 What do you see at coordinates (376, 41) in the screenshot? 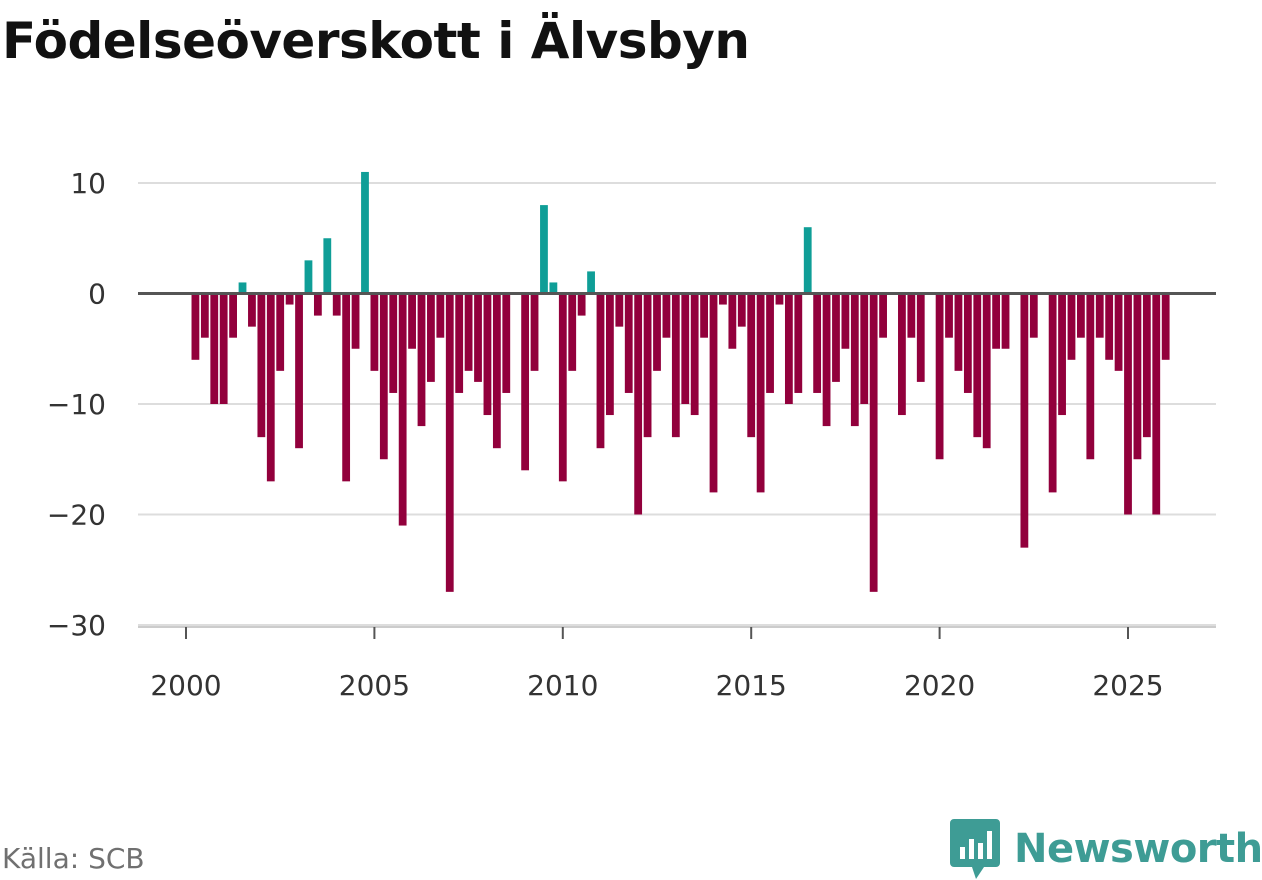
I see `chart-title: Födelseöverskott i Älvsbyn` at bounding box center [376, 41].